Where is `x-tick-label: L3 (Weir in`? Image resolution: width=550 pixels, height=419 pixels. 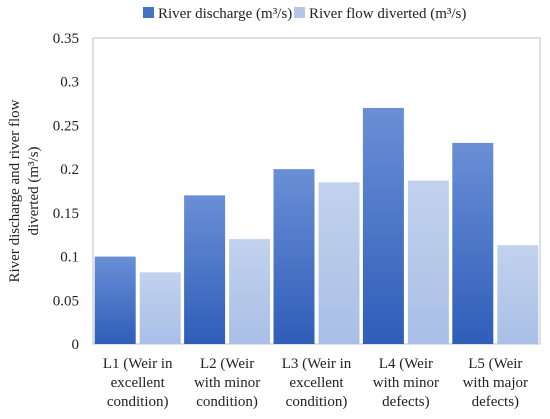
x-tick-label: L3 (Weir in is located at coordinates (317, 364).